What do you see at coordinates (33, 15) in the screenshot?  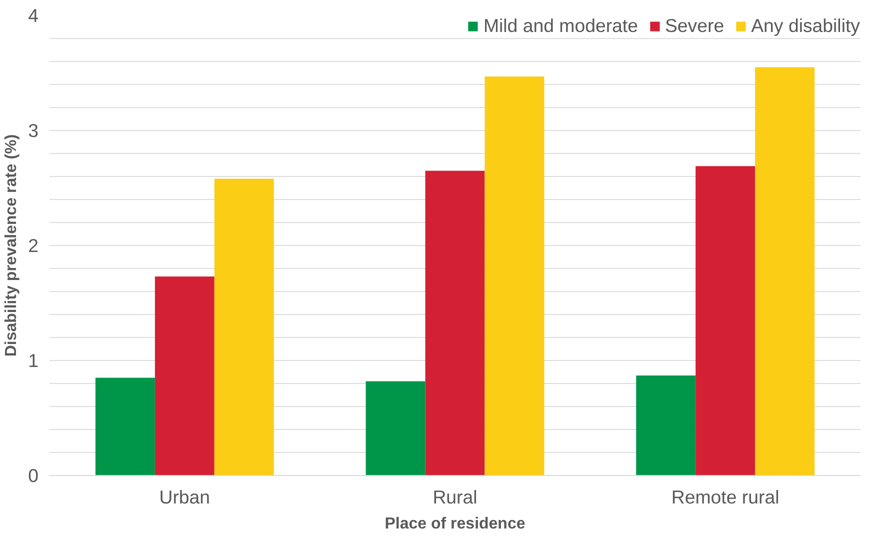 I see `y-tick-label: 4` at bounding box center [33, 15].